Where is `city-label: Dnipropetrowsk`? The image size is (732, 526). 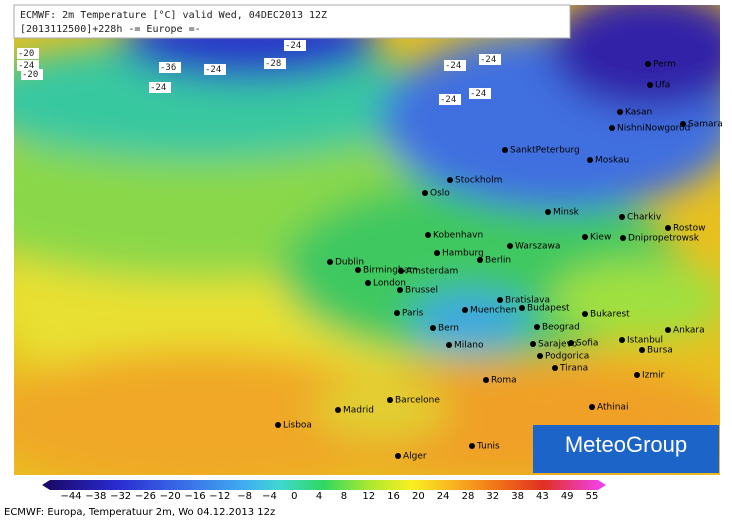
city-label: Dnipropetrowsk is located at coordinates (664, 239).